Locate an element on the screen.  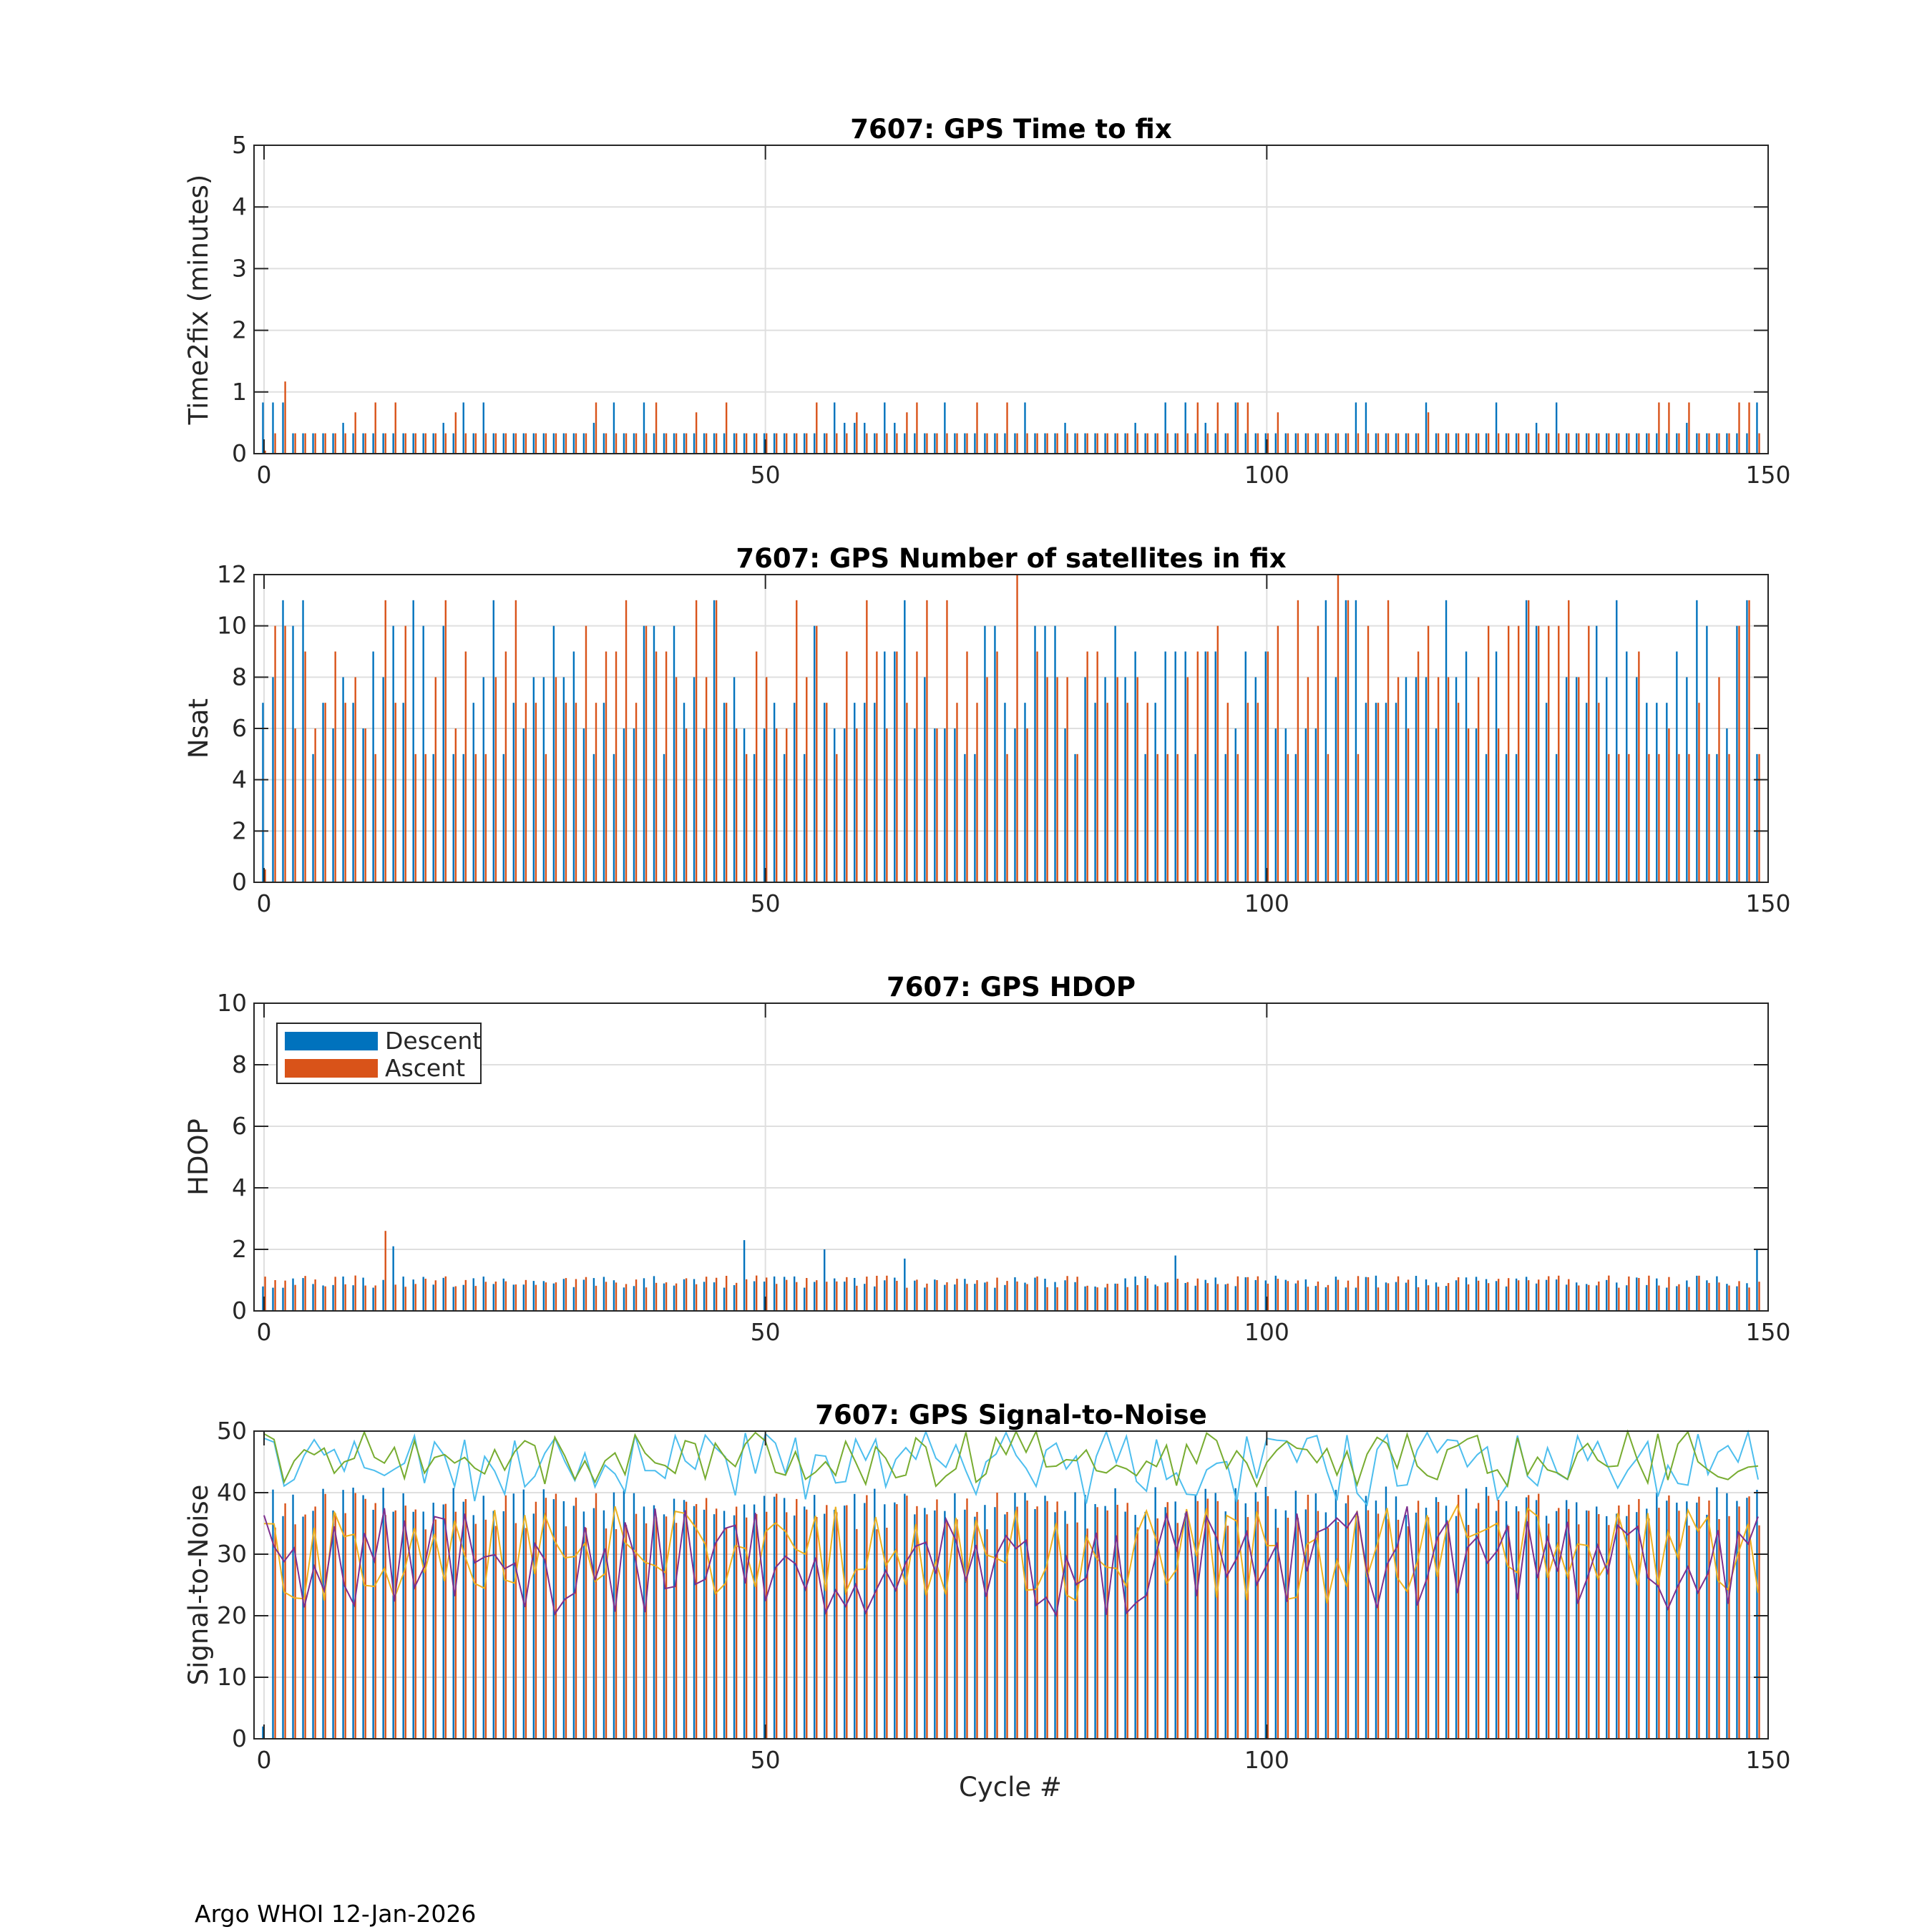
y-tick-label: 20 is located at coordinates (232, 1615).